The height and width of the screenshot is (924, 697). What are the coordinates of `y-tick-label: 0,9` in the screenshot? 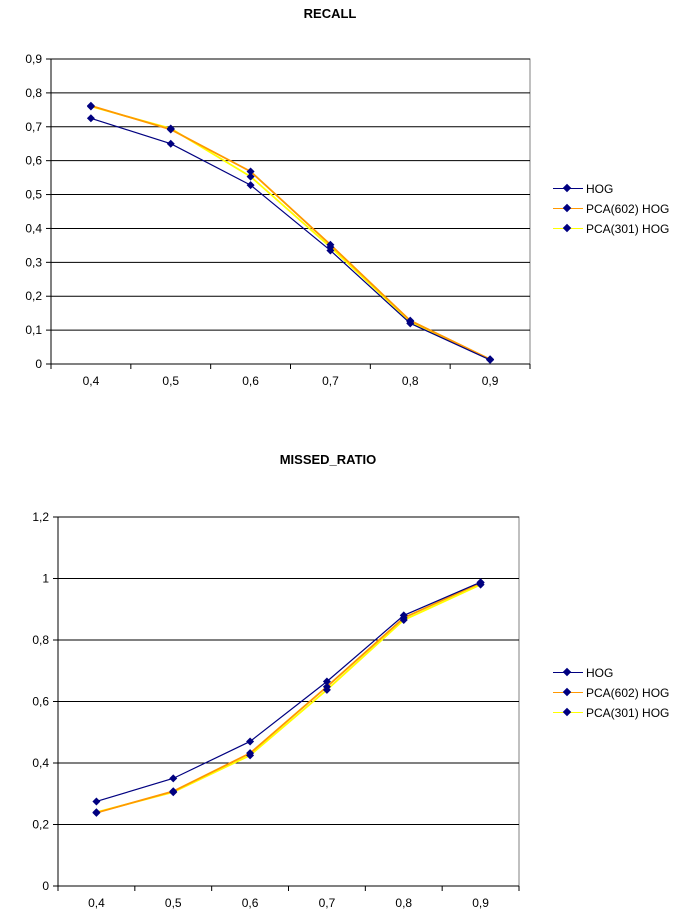 It's located at (33, 59).